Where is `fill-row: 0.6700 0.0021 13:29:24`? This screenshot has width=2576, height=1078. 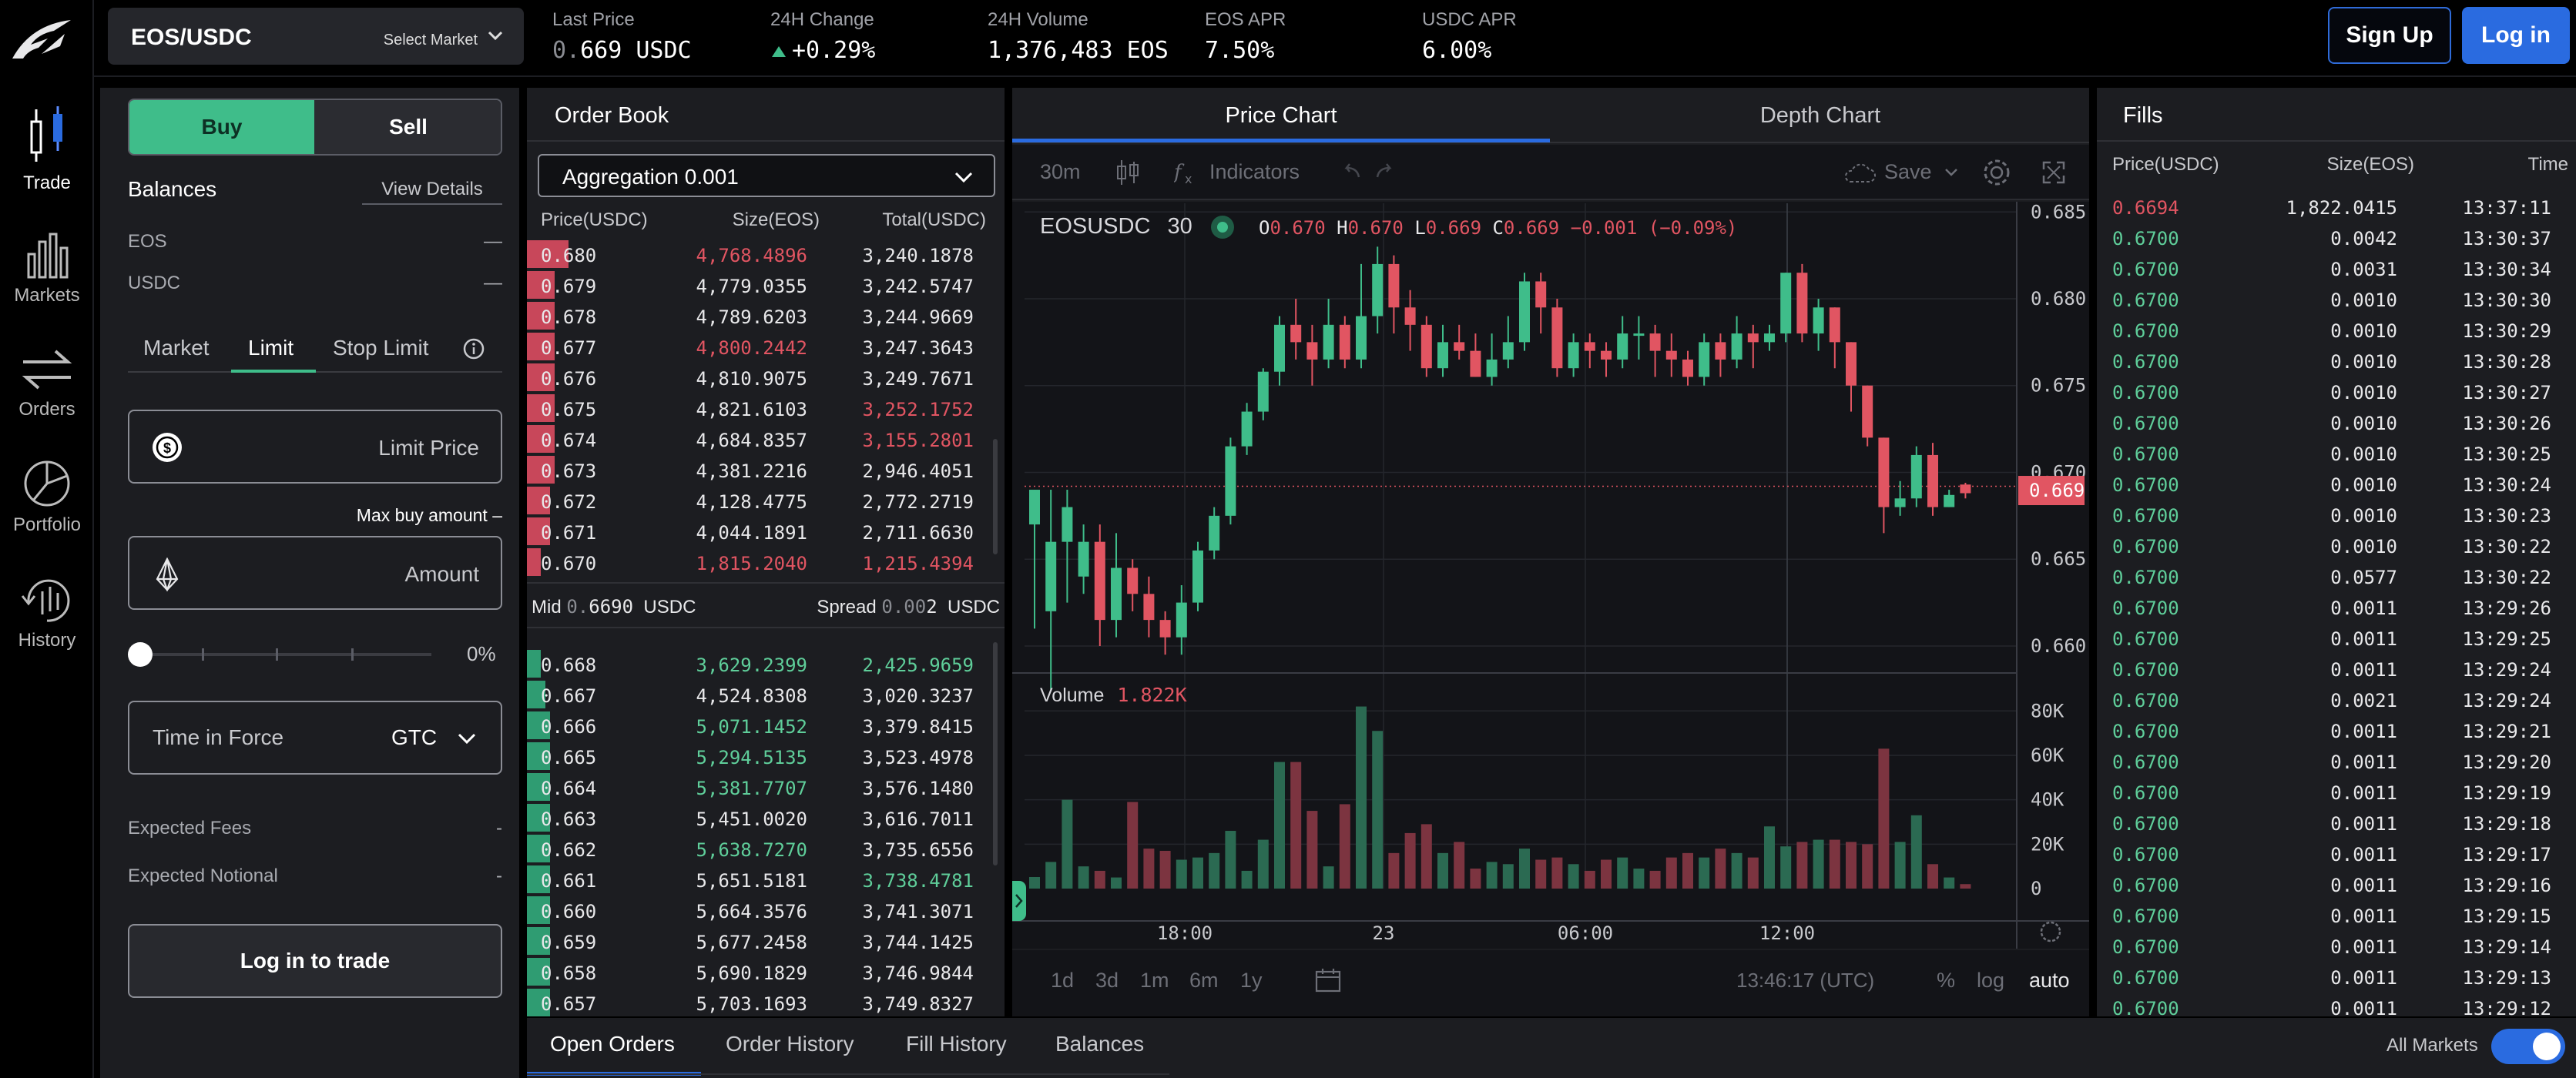 fill-row: 0.6700 0.0021 13:29:24 is located at coordinates (2328, 699).